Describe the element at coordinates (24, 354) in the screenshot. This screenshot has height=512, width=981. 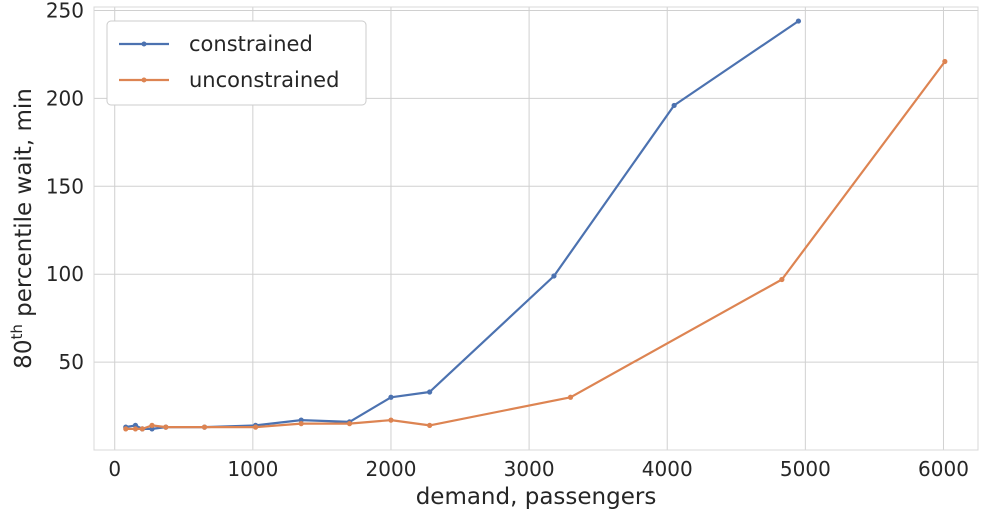
I see `y-axis-label-base: 80` at that location.